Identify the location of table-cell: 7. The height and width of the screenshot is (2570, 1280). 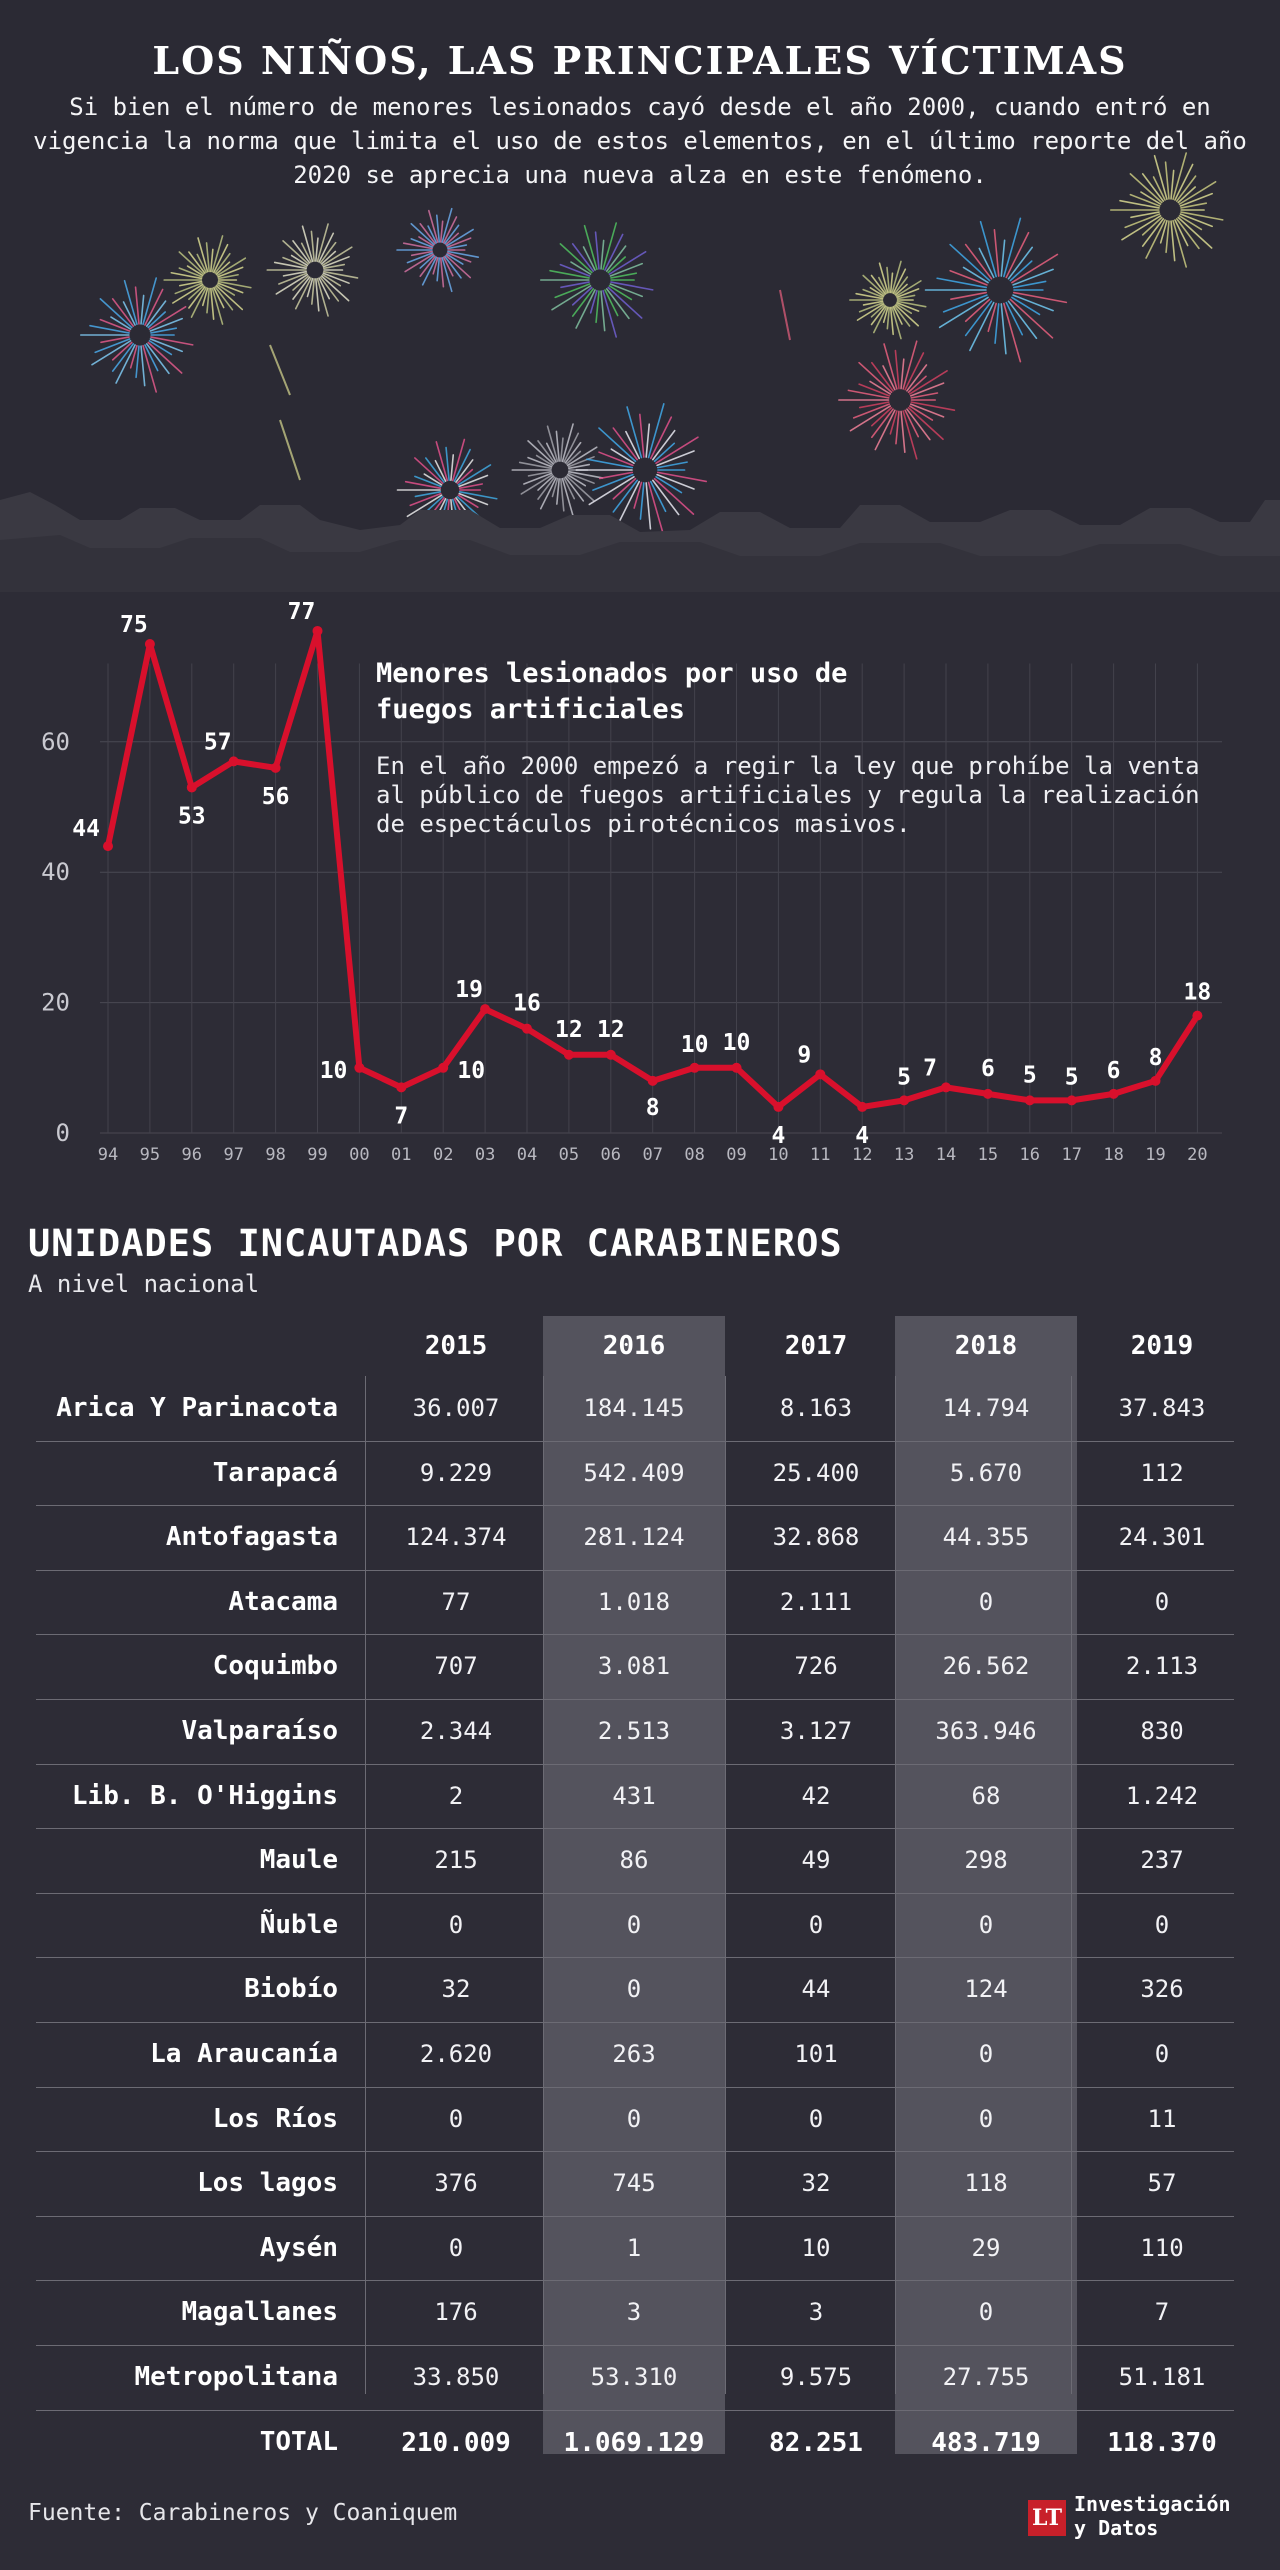
(1162, 2312).